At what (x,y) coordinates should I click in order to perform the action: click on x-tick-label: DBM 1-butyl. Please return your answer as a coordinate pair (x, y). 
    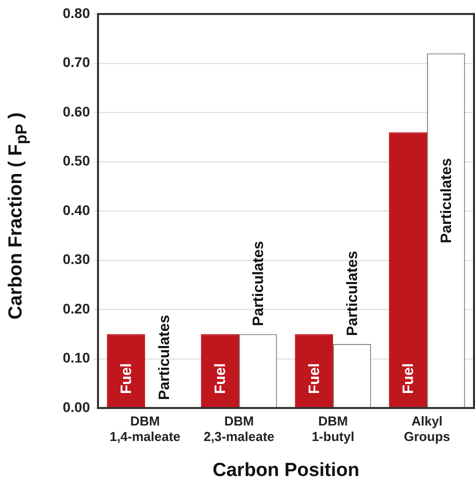
    Looking at the image, I should click on (333, 428).